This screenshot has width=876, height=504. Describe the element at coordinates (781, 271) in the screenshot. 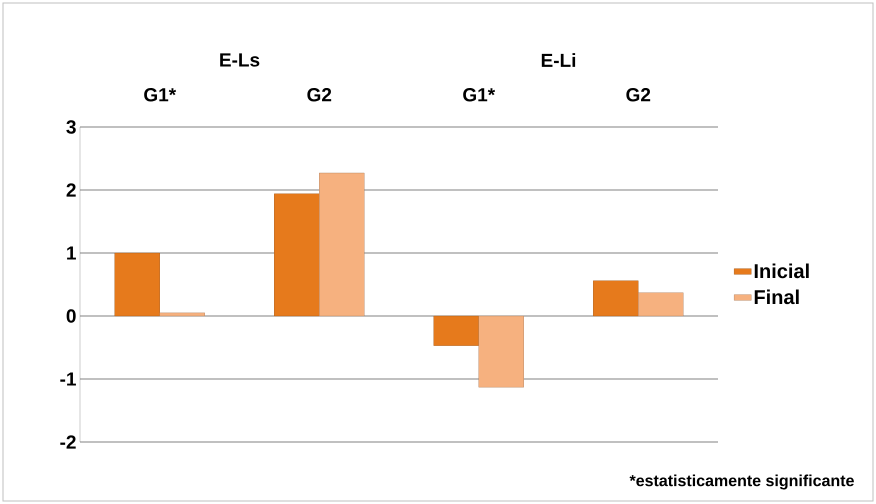

I see `legend-label: Inicial` at that location.